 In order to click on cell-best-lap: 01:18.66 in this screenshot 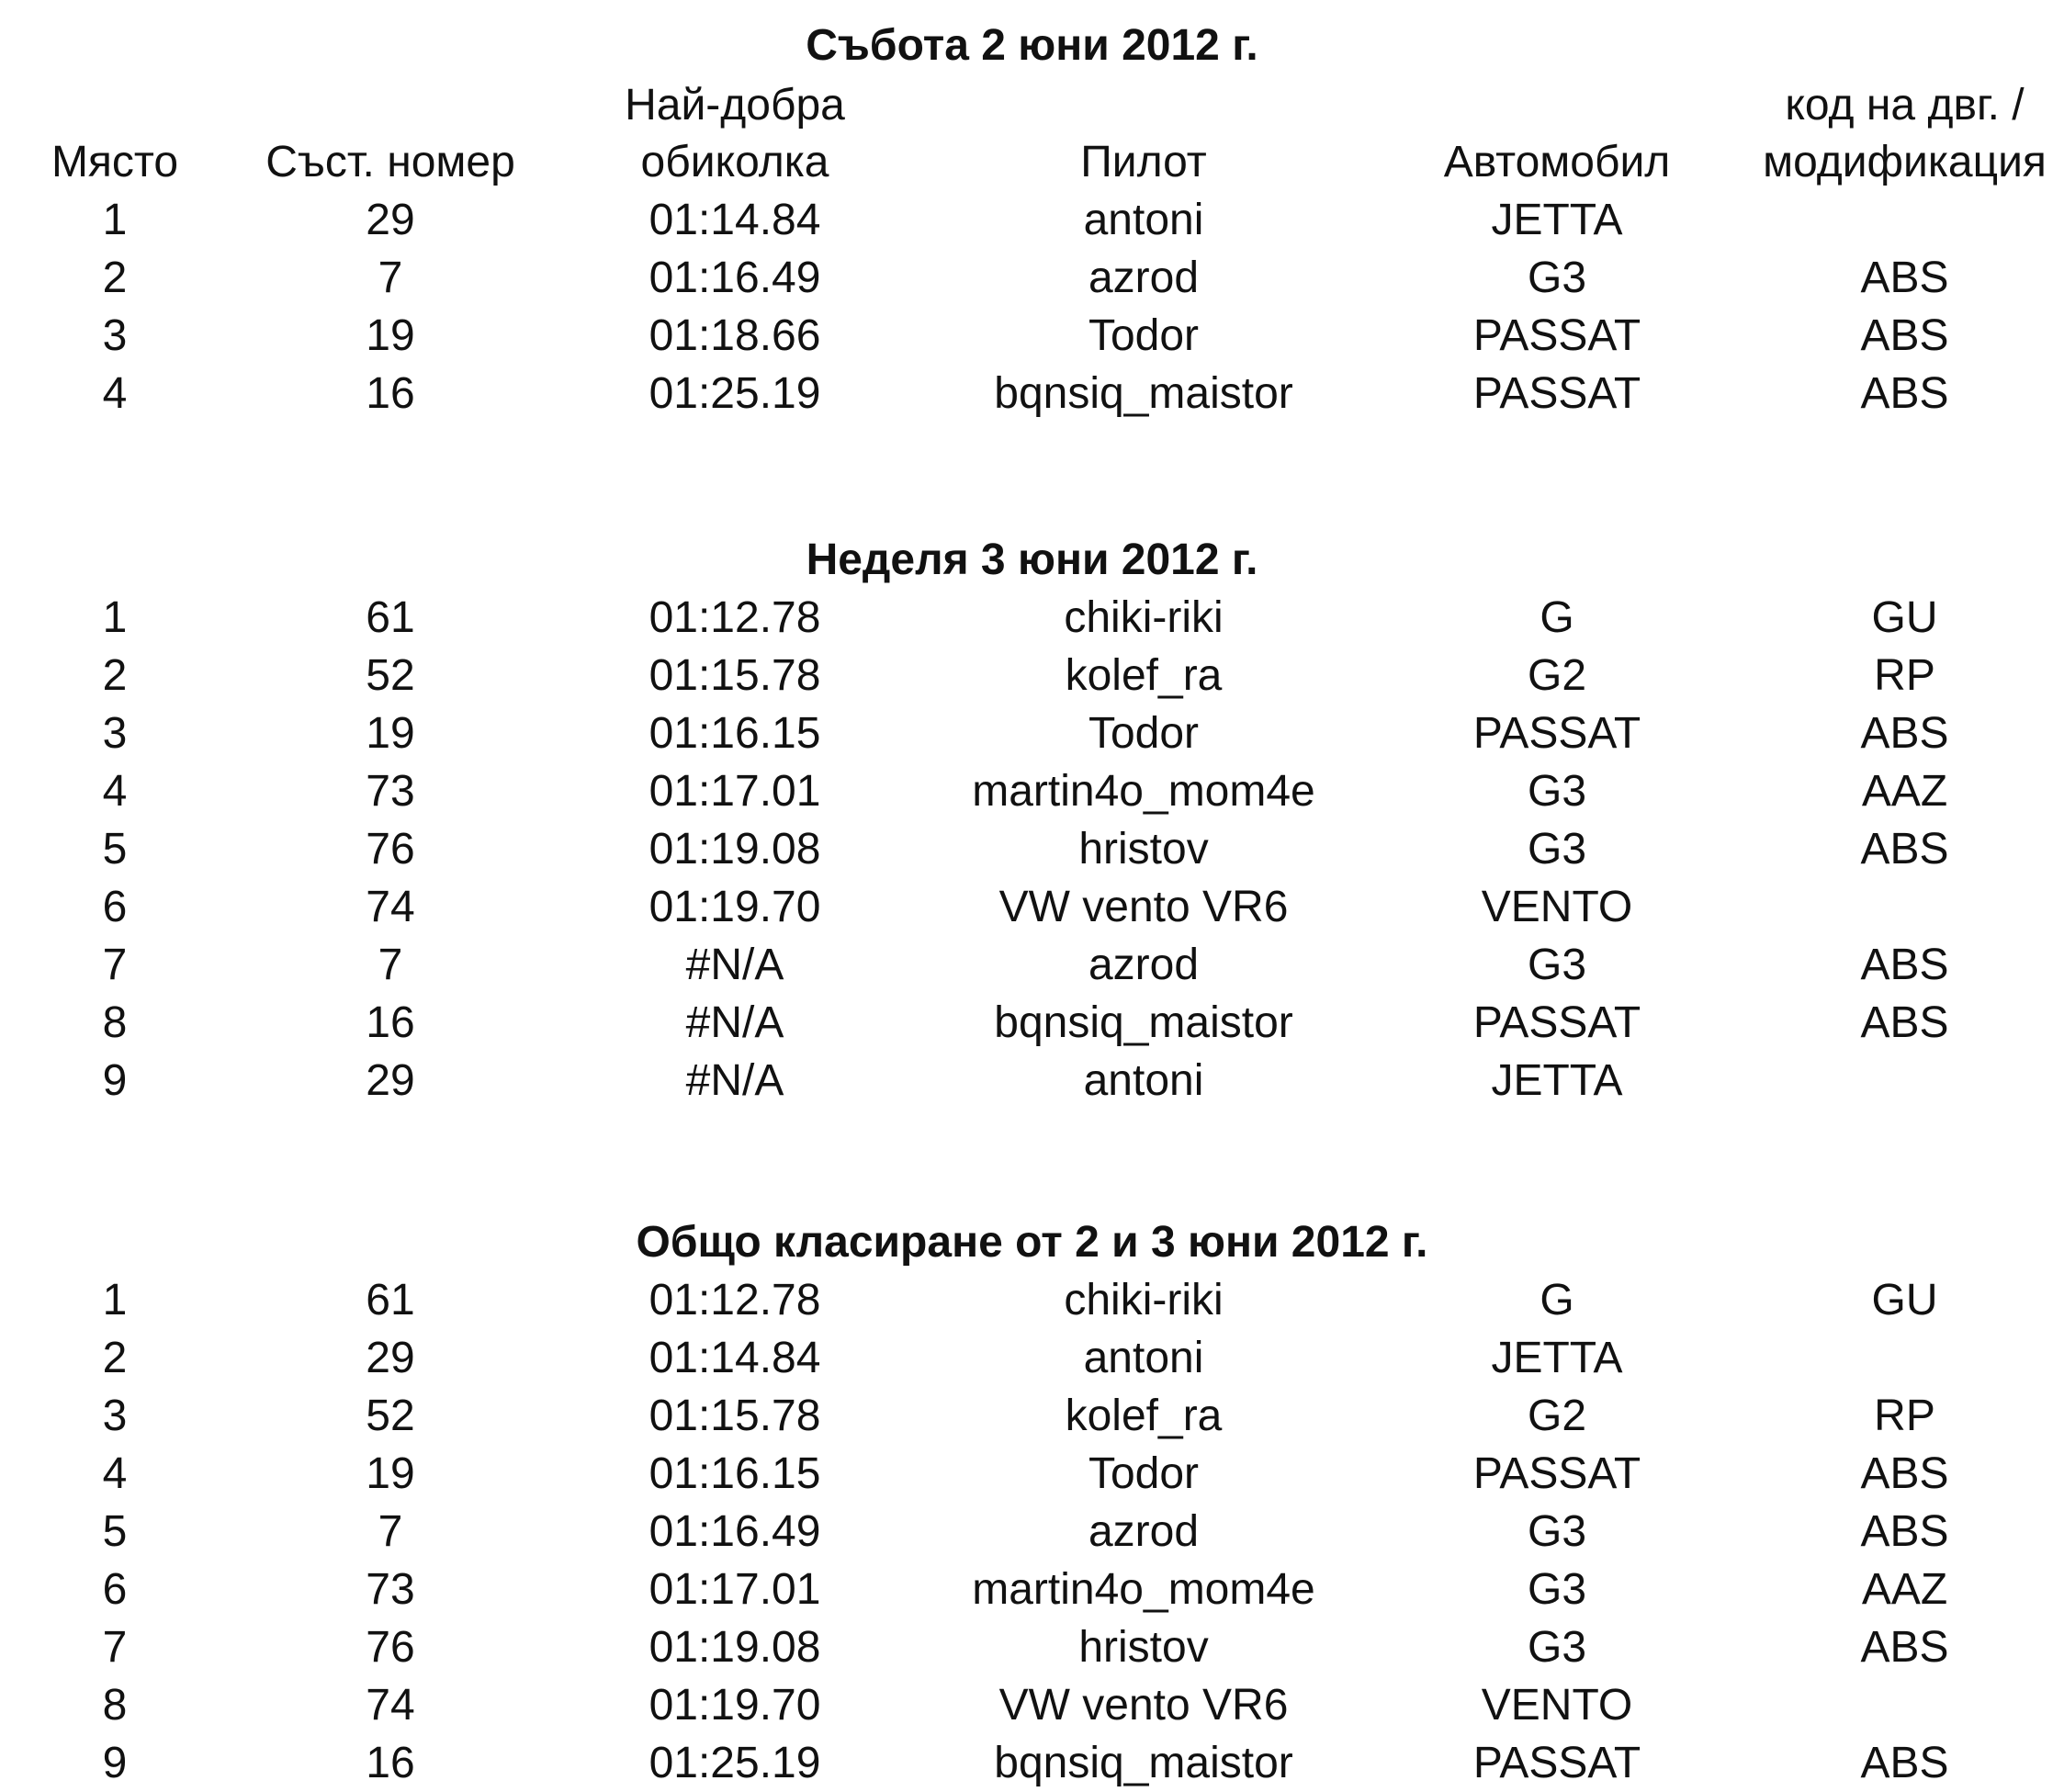, I will do `click(735, 335)`.